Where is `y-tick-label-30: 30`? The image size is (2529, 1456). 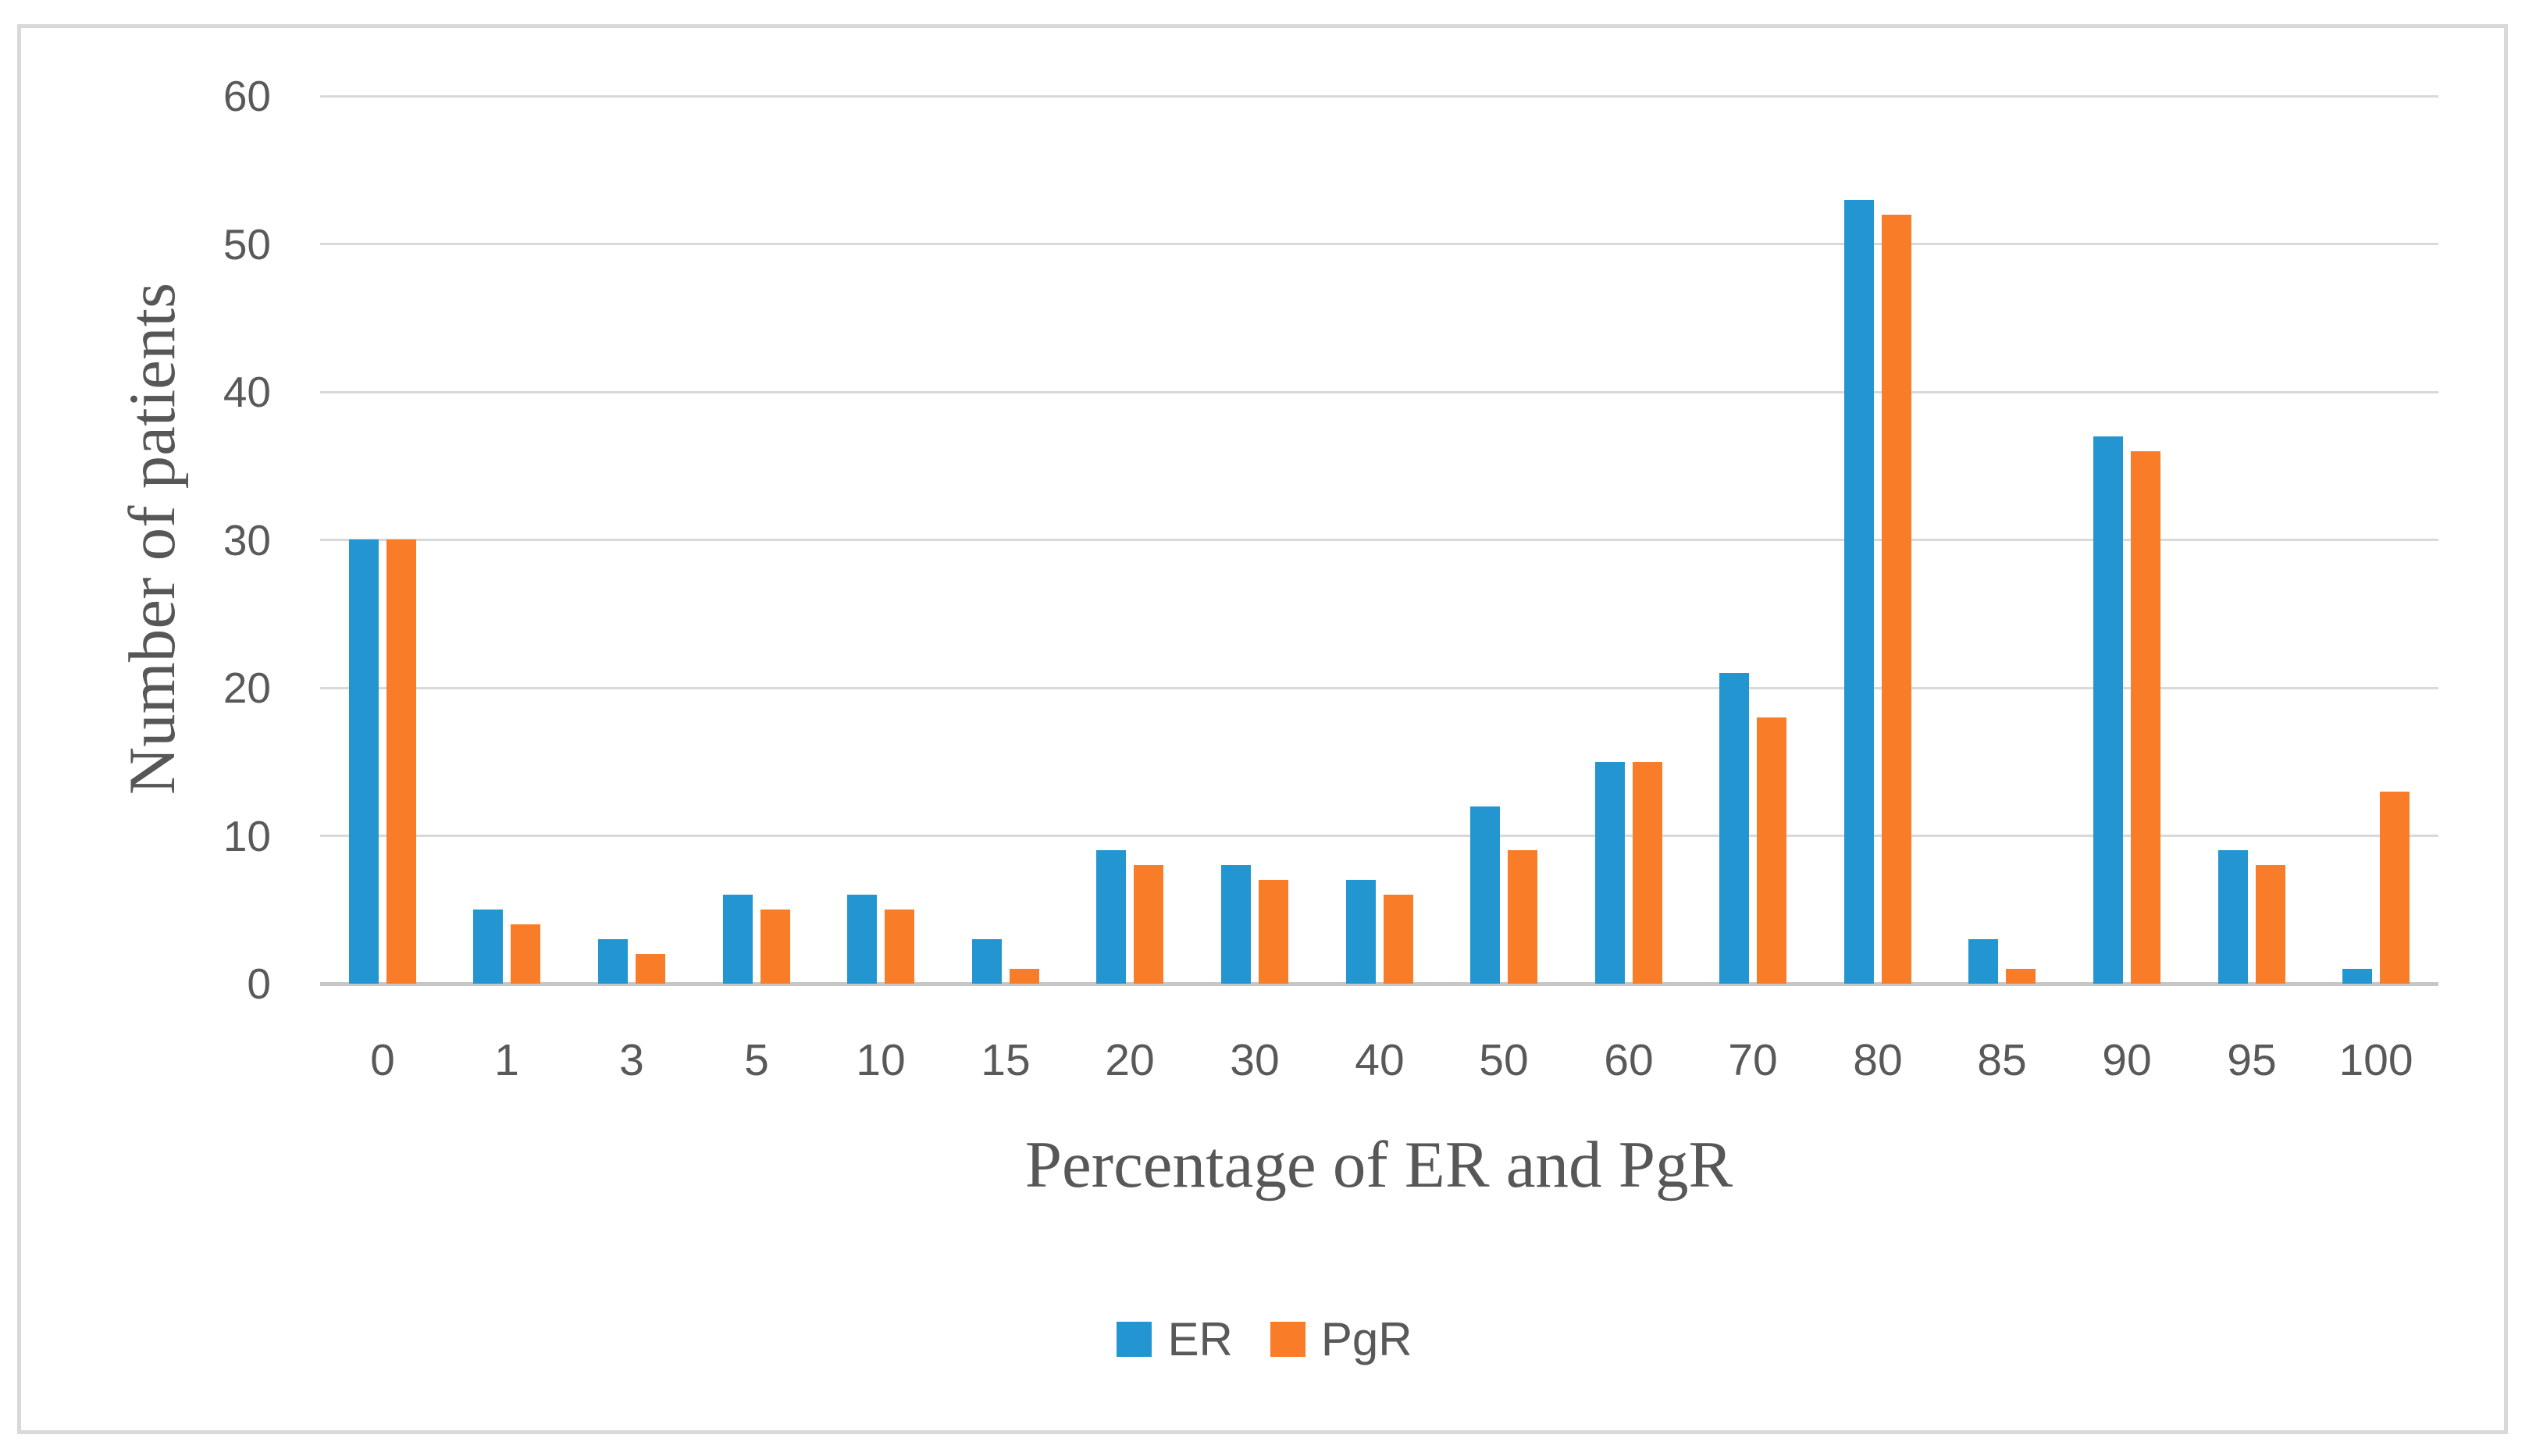
y-tick-label-30: 30 is located at coordinates (247, 539).